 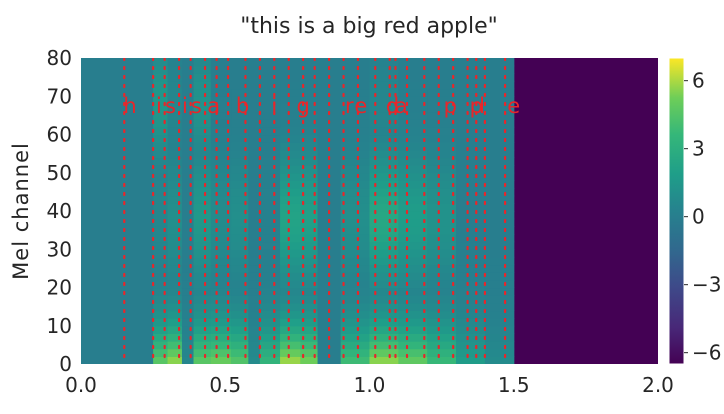 What do you see at coordinates (476, 106) in the screenshot?
I see `phoneme-label: p` at bounding box center [476, 106].